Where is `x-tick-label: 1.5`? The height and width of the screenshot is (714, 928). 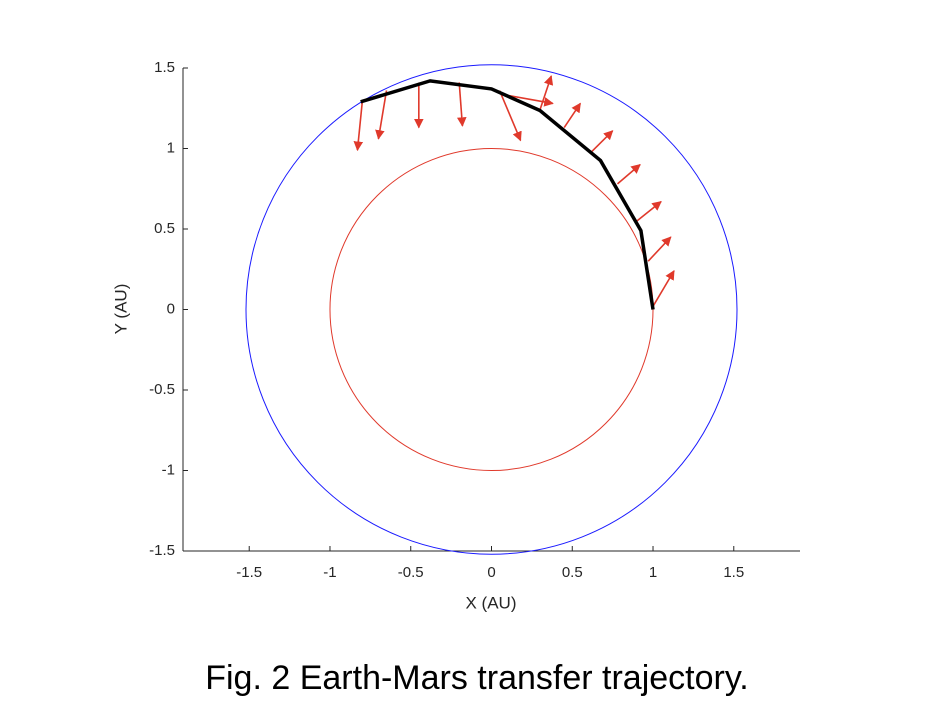 x-tick-label: 1.5 is located at coordinates (733, 572).